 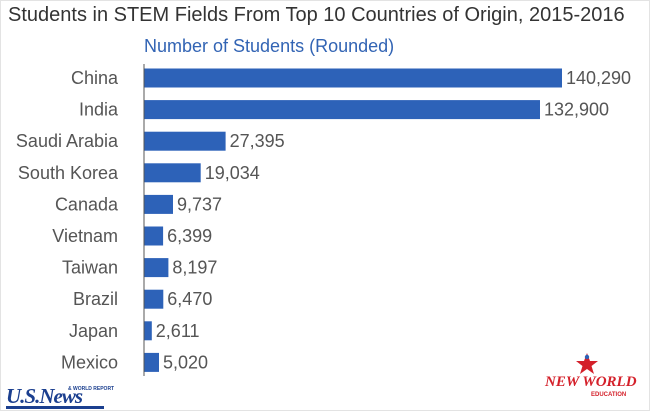 I want to click on category-label: Vietnam, so click(x=85, y=236).